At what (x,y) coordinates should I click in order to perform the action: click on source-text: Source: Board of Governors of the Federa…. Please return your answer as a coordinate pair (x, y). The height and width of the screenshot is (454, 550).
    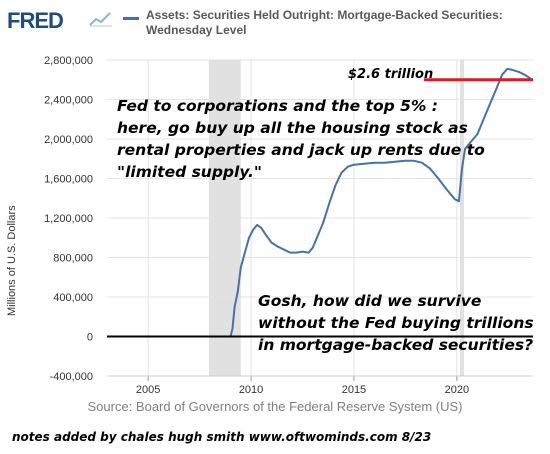
    Looking at the image, I should click on (275, 406).